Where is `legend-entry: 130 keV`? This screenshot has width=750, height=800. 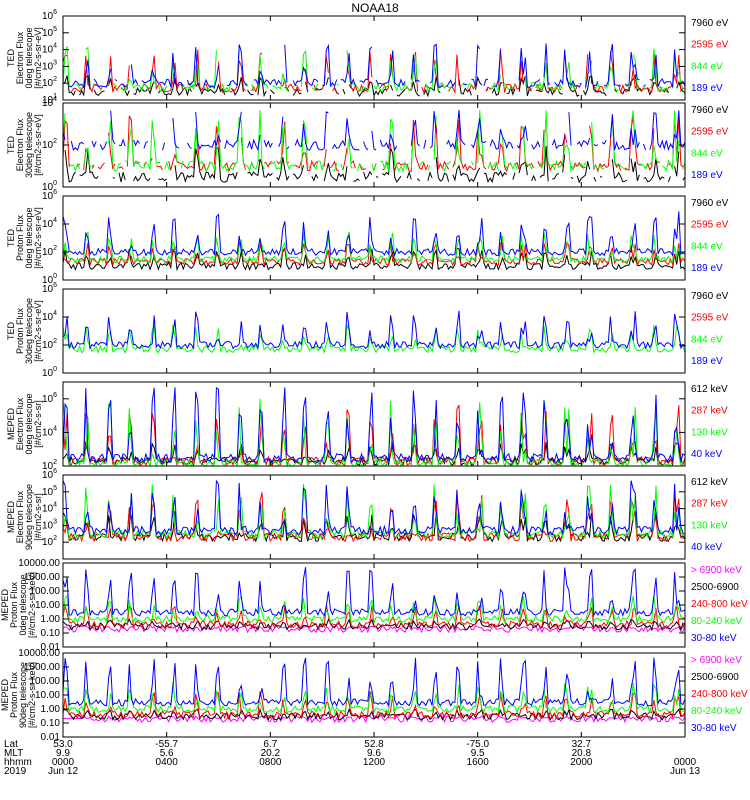 legend-entry: 130 keV is located at coordinates (709, 432).